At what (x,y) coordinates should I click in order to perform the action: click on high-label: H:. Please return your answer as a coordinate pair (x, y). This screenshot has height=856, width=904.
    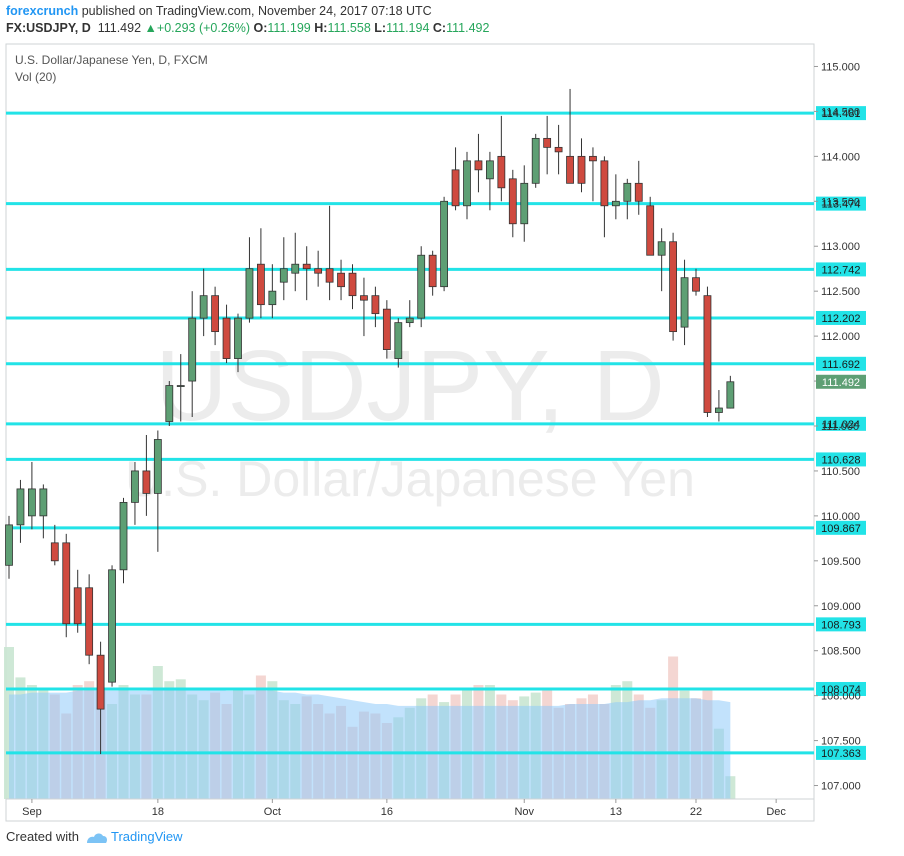
    Looking at the image, I should click on (321, 28).